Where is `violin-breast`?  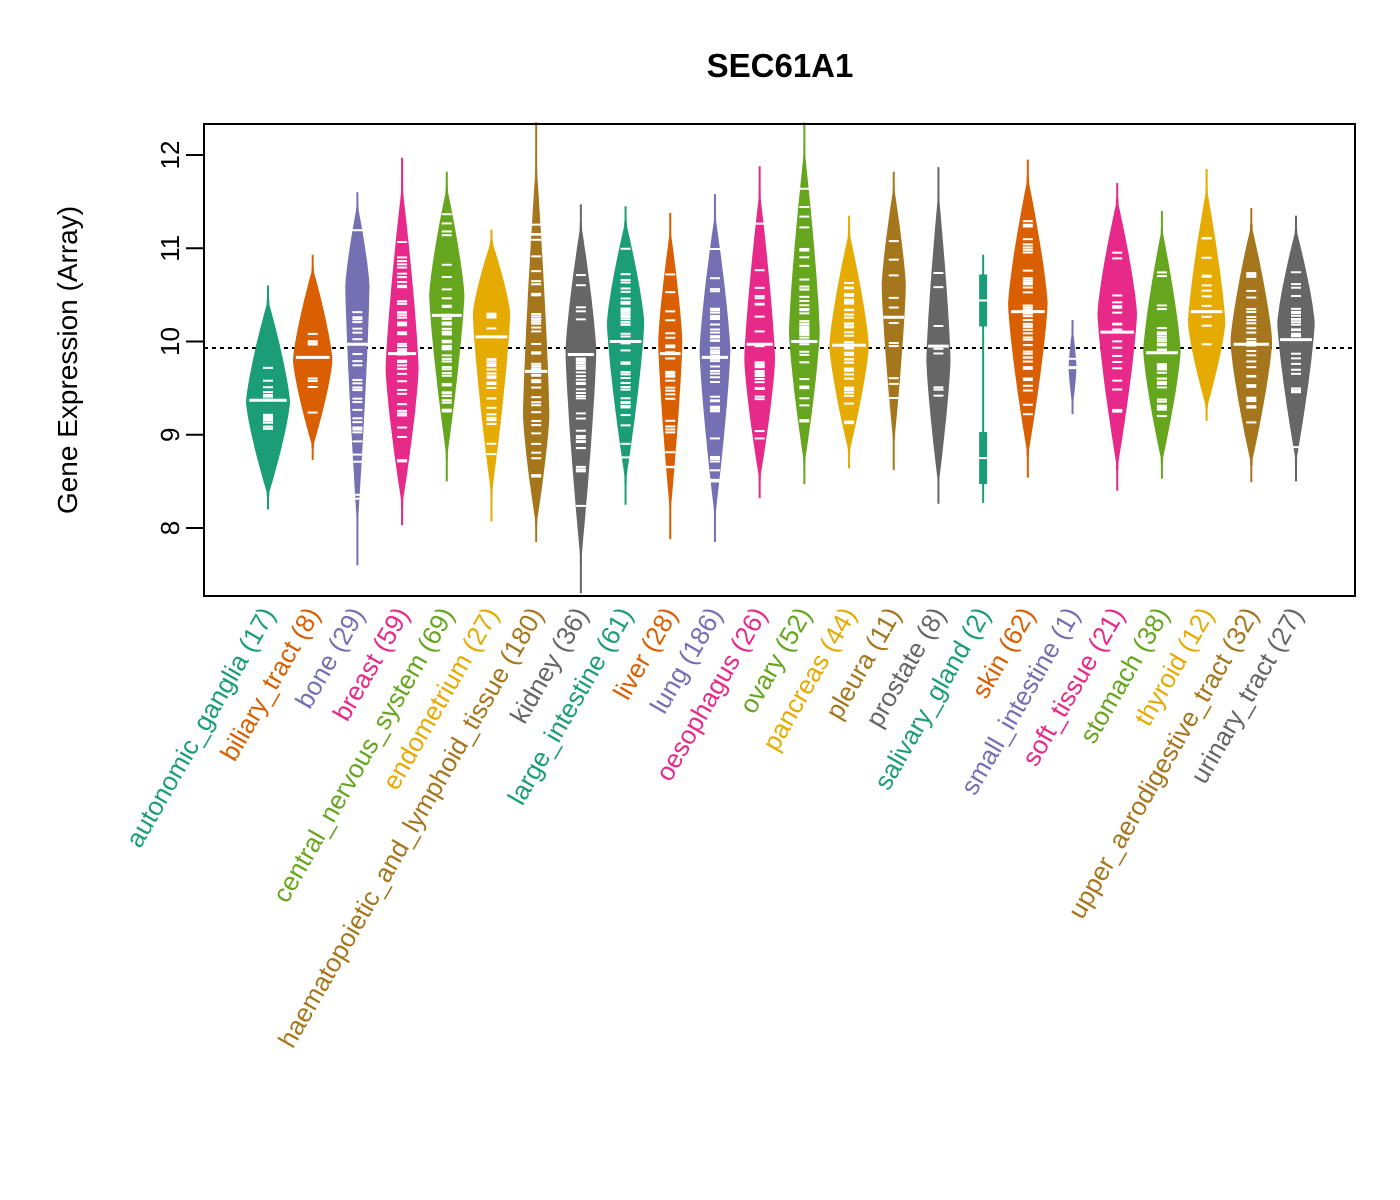 violin-breast is located at coordinates (402, 341).